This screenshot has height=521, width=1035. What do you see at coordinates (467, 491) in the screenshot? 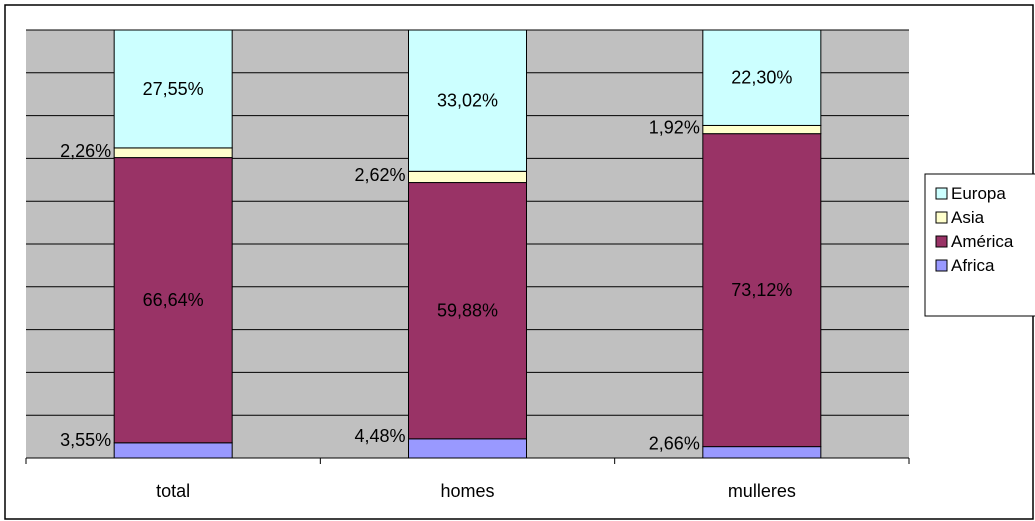
I see `x-tick-label-homes: homes` at bounding box center [467, 491].